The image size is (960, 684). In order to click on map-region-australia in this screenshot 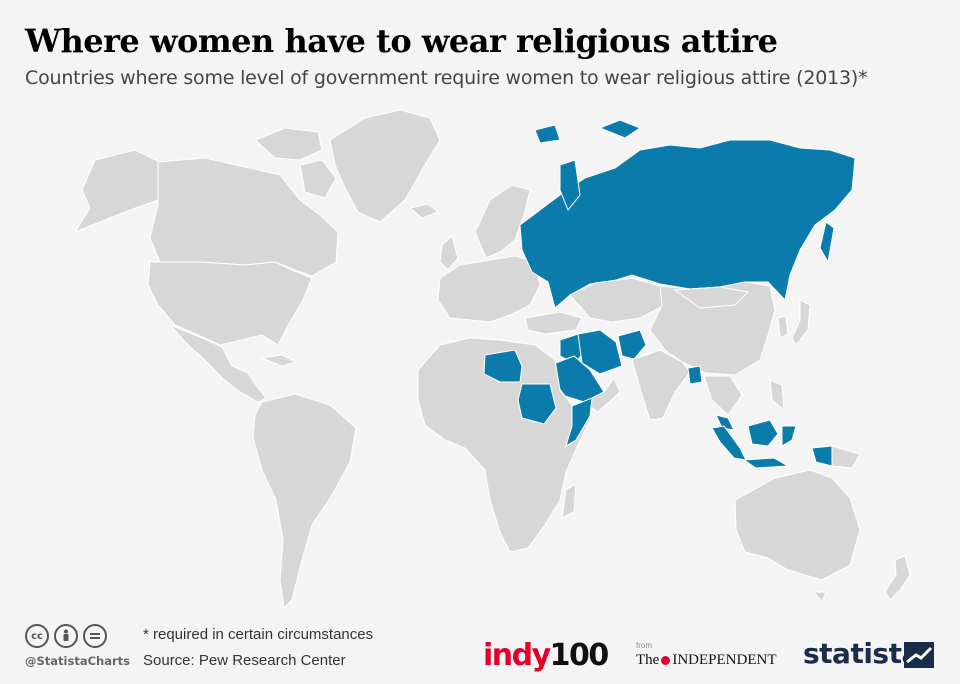, I will do `click(797, 525)`.